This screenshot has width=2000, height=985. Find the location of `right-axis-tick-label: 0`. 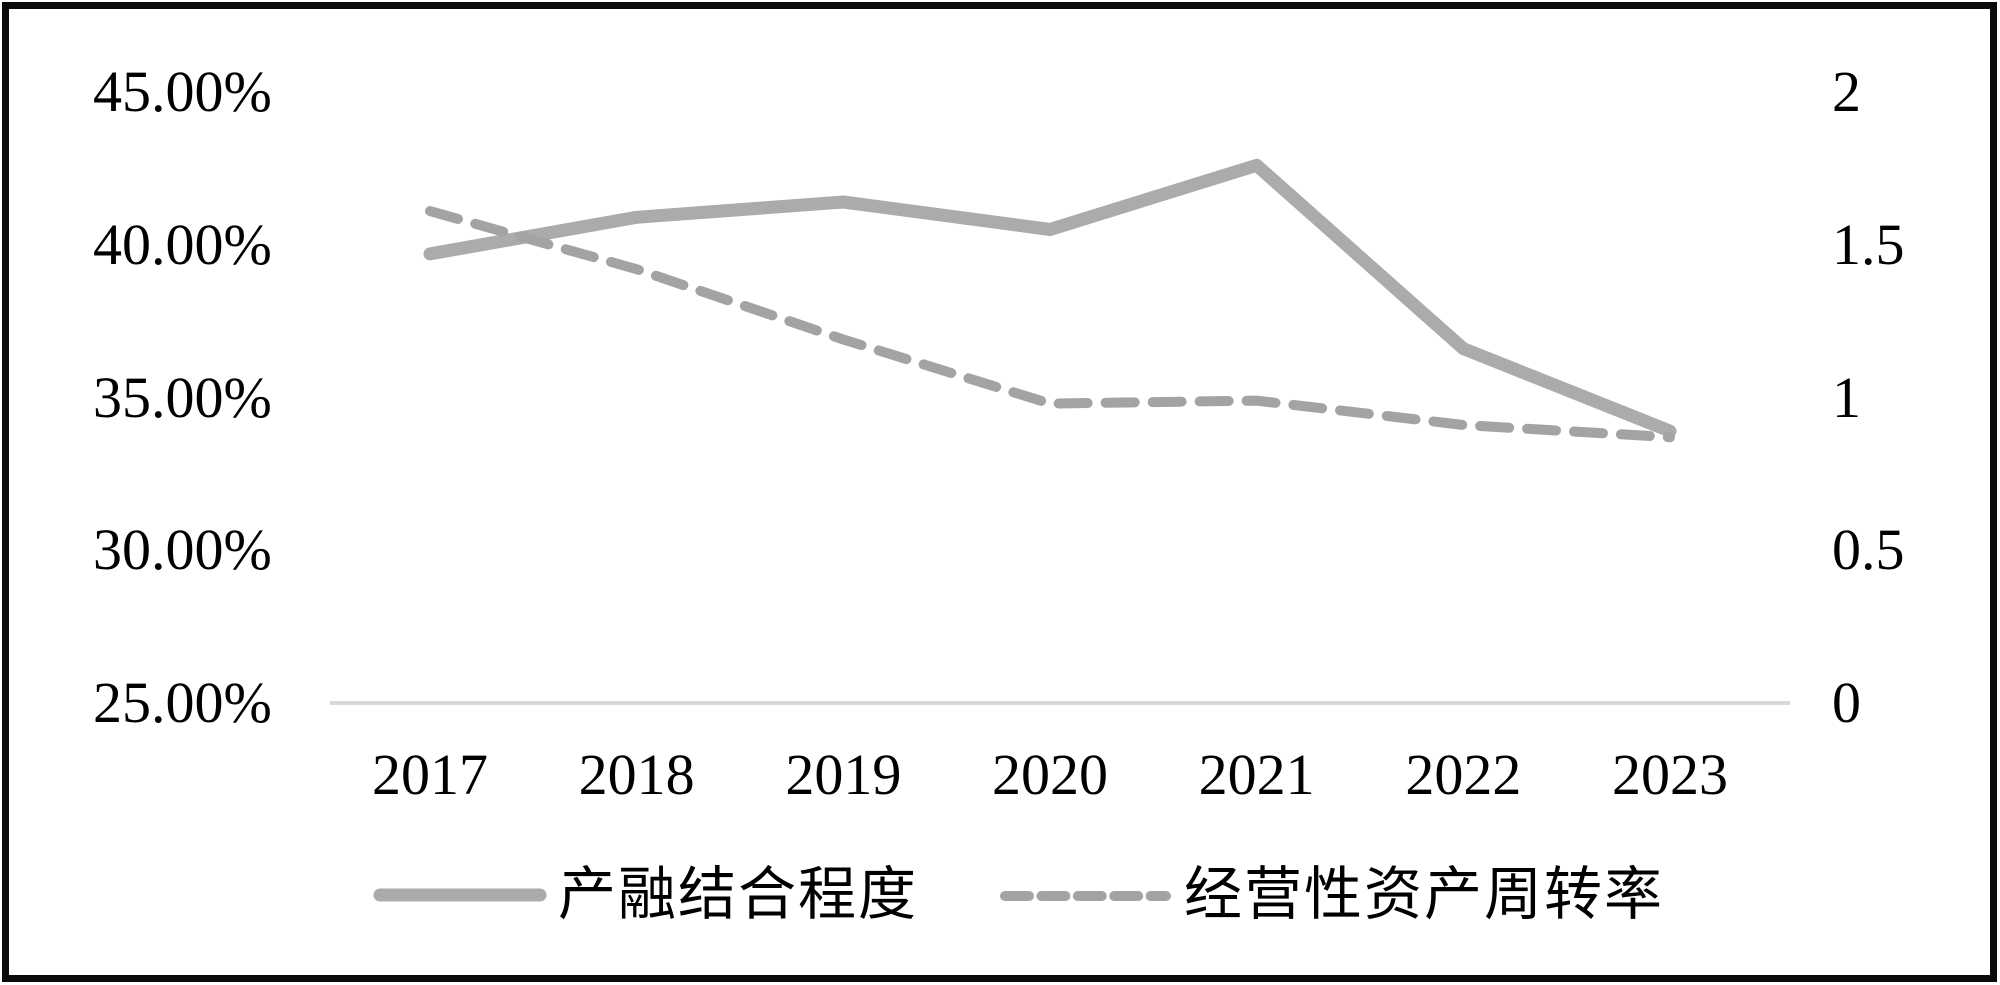

right-axis-tick-label: 0 is located at coordinates (1846, 702).